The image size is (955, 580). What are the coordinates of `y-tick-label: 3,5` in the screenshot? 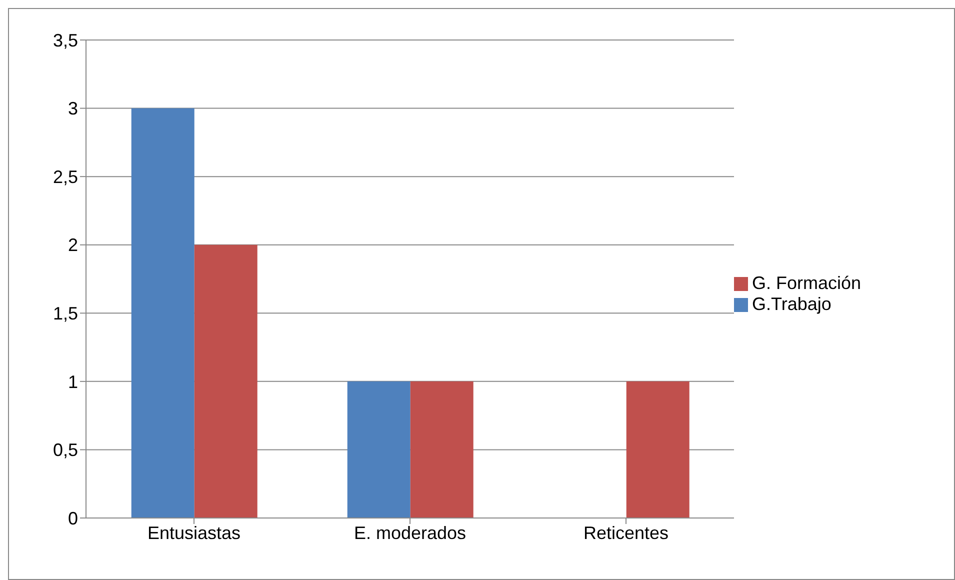 It's located at (65, 40).